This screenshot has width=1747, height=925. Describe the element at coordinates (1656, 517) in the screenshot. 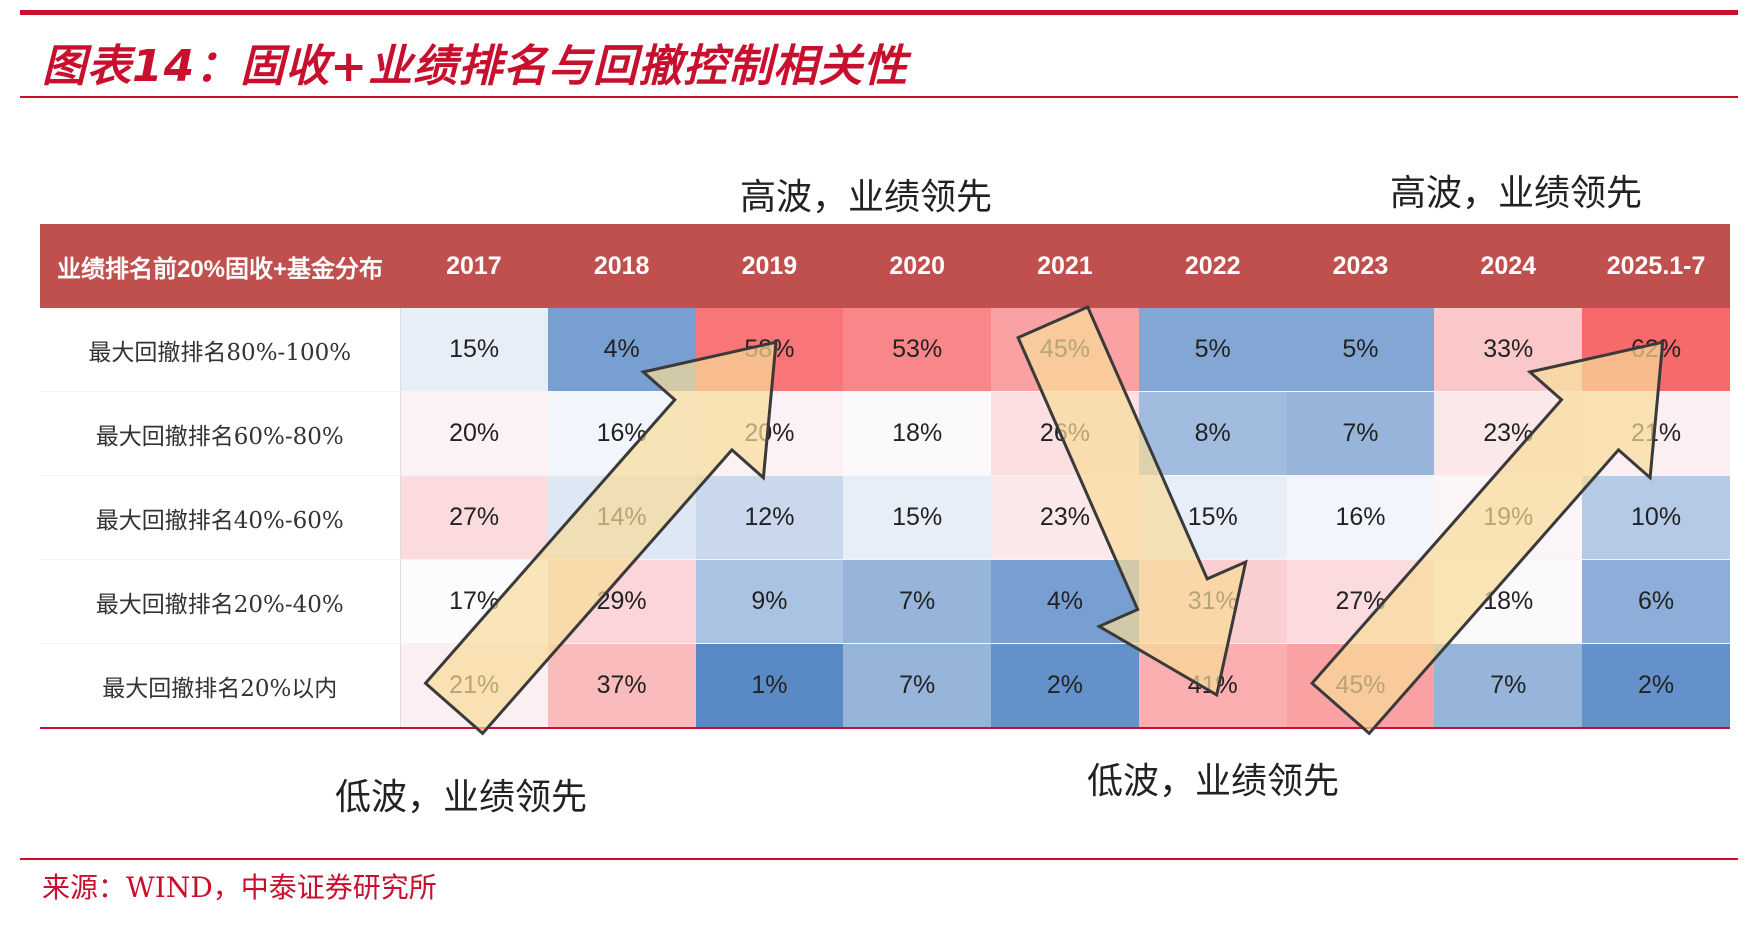

I see `heat-cell: 10%` at that location.